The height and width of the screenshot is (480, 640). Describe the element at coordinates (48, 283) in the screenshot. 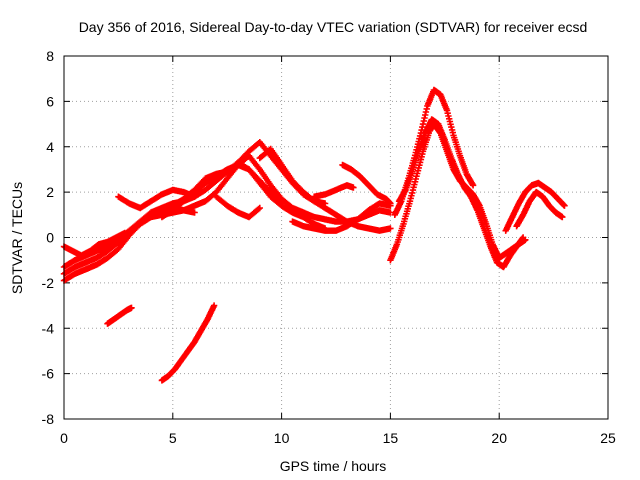

I see `y-tick-label: -2` at that location.